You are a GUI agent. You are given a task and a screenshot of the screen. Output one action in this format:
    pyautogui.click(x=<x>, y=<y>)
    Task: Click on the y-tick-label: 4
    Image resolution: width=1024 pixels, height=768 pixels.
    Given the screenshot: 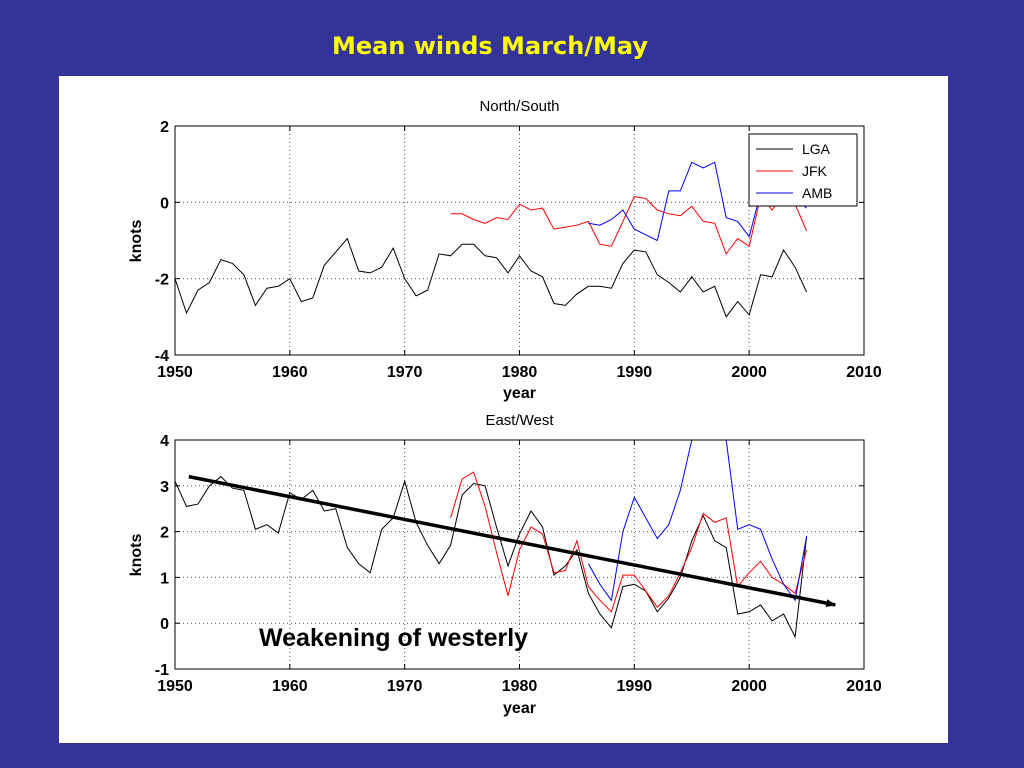 What is the action you would take?
    pyautogui.click(x=164, y=441)
    